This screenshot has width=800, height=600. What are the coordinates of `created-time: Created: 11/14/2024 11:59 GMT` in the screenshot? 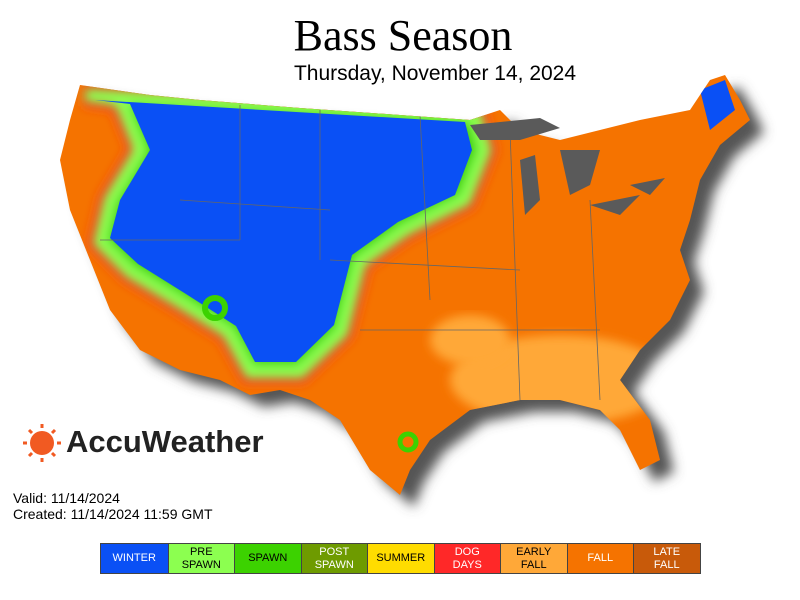 It's located at (113, 514).